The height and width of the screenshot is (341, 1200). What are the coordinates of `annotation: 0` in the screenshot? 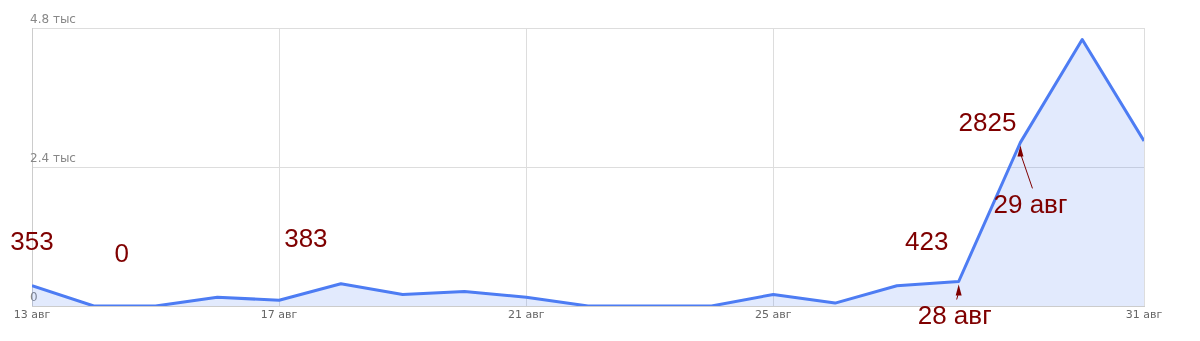 It's located at (122, 253).